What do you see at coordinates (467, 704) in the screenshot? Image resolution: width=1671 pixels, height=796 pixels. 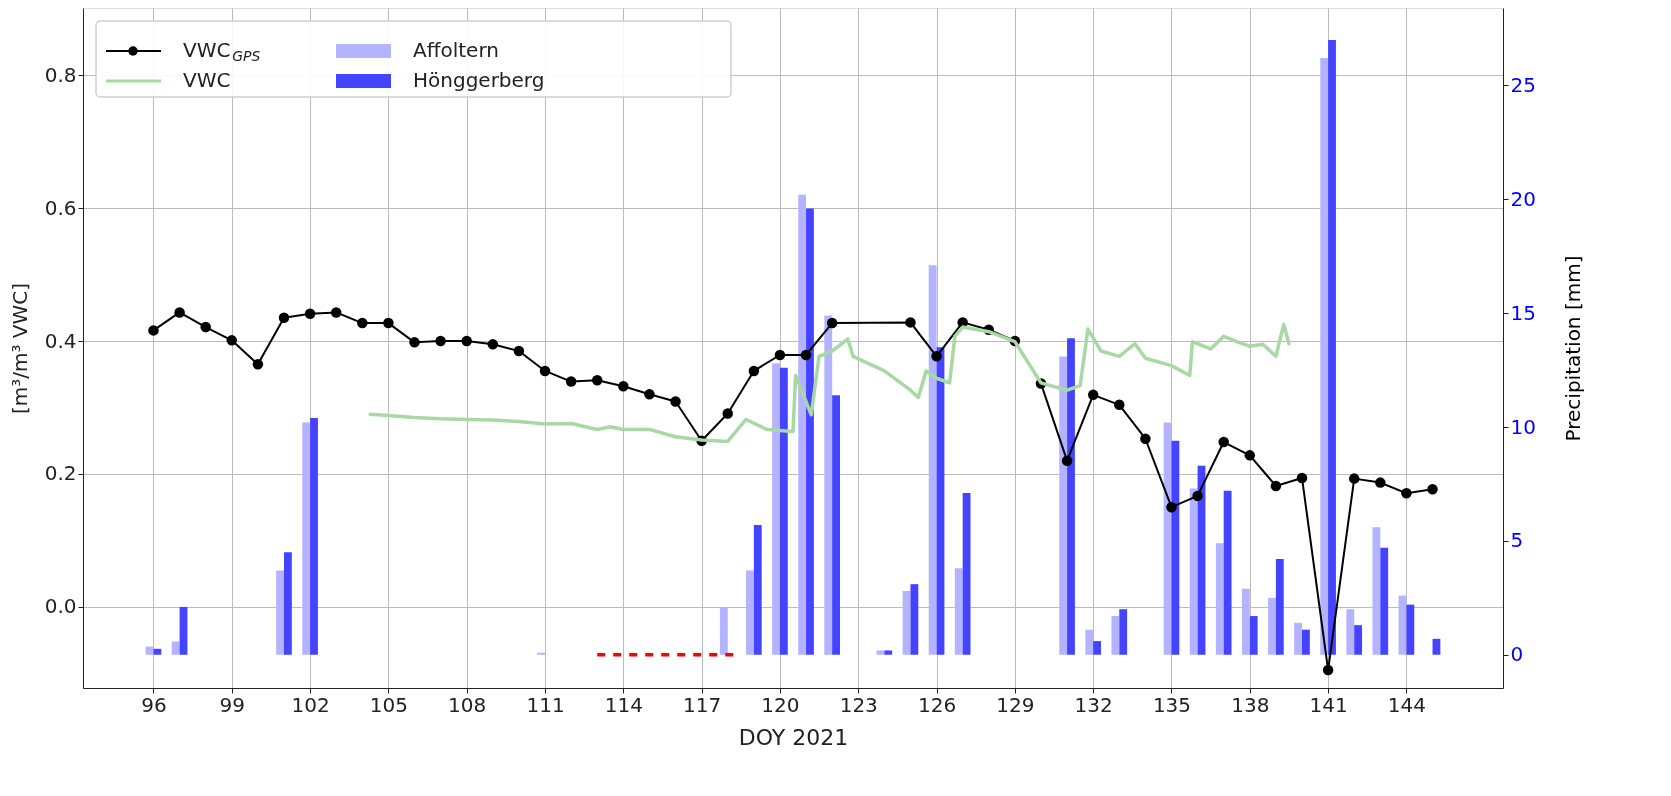 I see `x-tick-label: 108` at bounding box center [467, 704].